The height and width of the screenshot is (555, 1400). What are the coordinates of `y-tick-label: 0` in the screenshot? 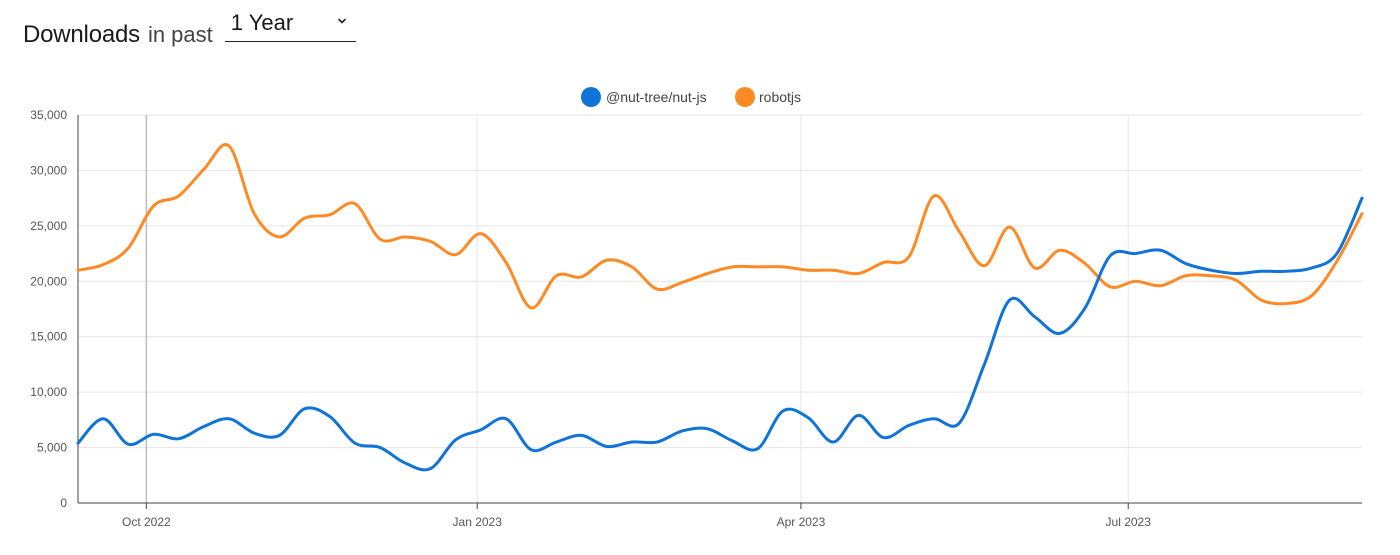 It's located at (63, 503).